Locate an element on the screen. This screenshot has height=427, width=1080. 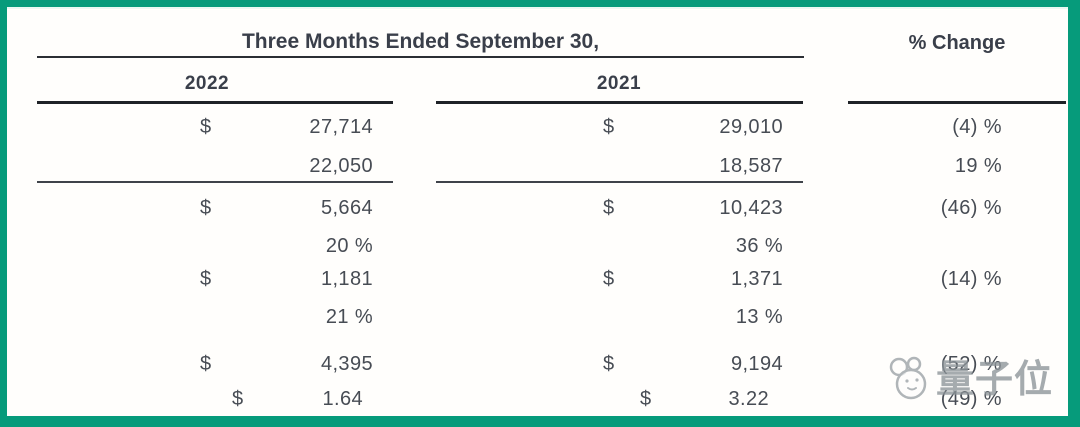
value-2022: 27,714 is located at coordinates (341, 127).